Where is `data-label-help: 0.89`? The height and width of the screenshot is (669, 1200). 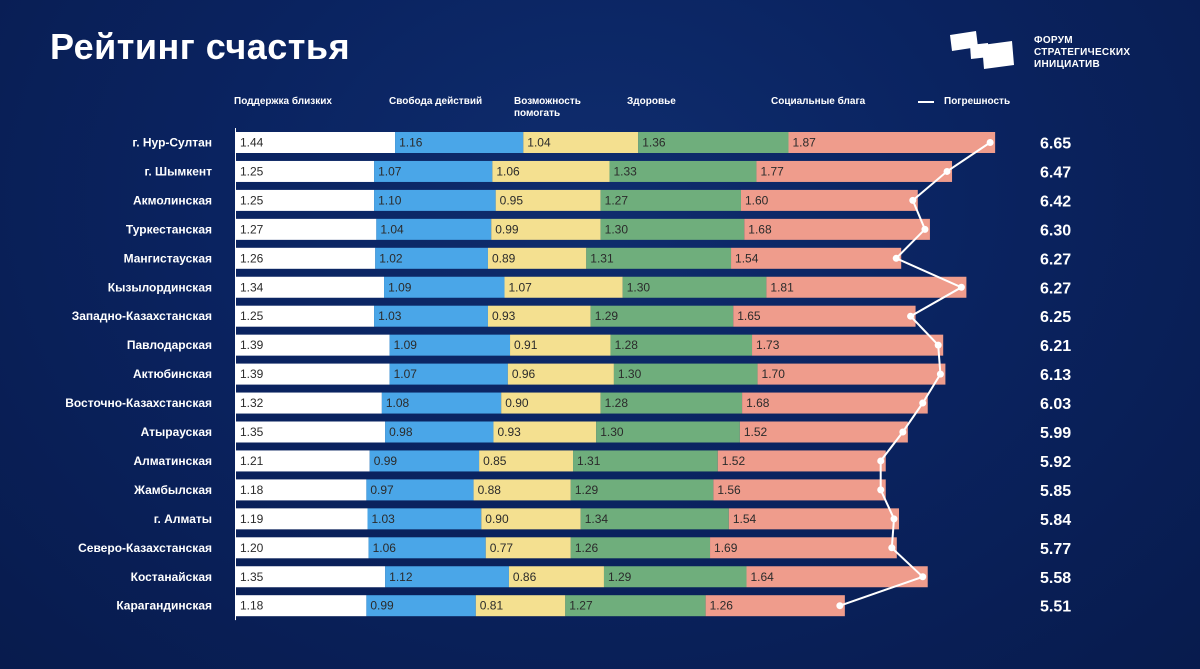 data-label-help: 0.89 is located at coordinates (504, 258).